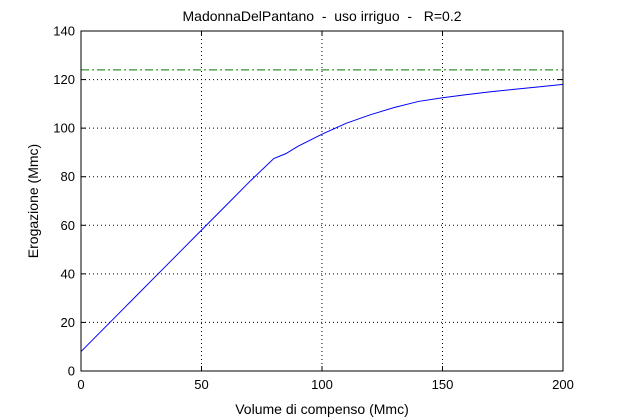 The image size is (623, 419). What do you see at coordinates (33, 201) in the screenshot?
I see `y-axis-title: Erogazione (Mmc)` at bounding box center [33, 201].